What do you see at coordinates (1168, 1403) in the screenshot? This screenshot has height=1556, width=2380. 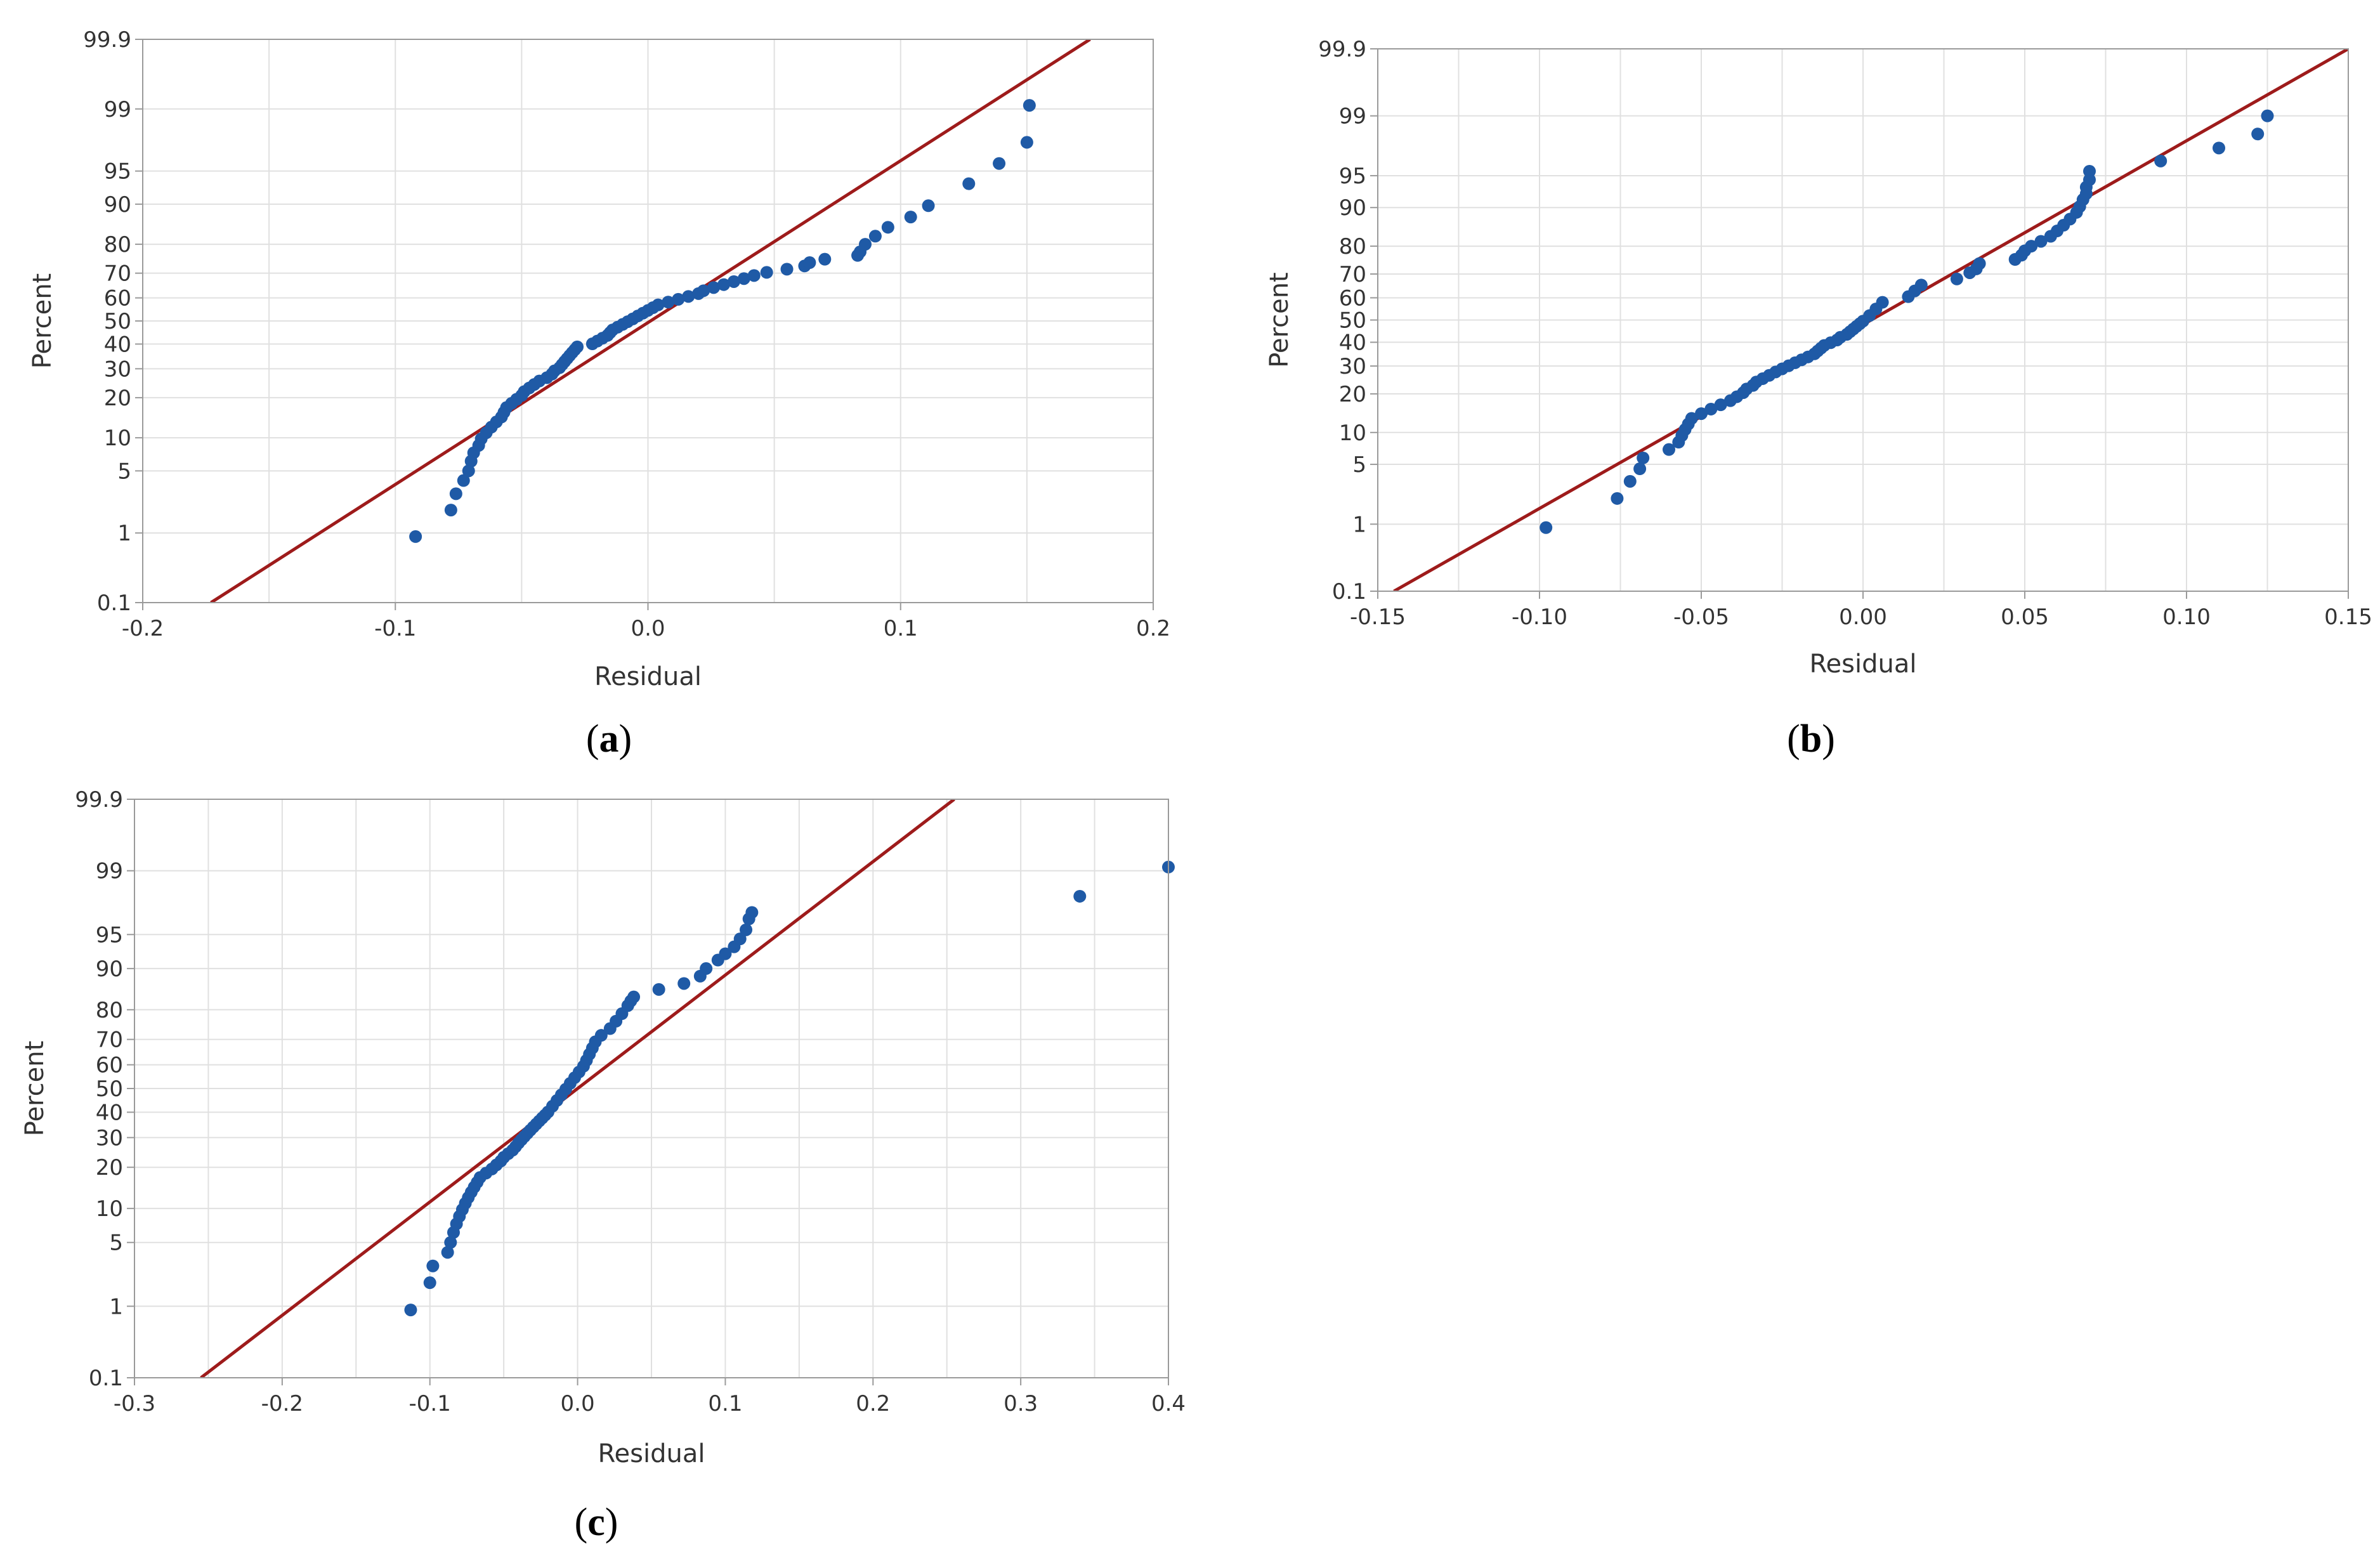 I see `x-tick-label: 0.4` at bounding box center [1168, 1403].